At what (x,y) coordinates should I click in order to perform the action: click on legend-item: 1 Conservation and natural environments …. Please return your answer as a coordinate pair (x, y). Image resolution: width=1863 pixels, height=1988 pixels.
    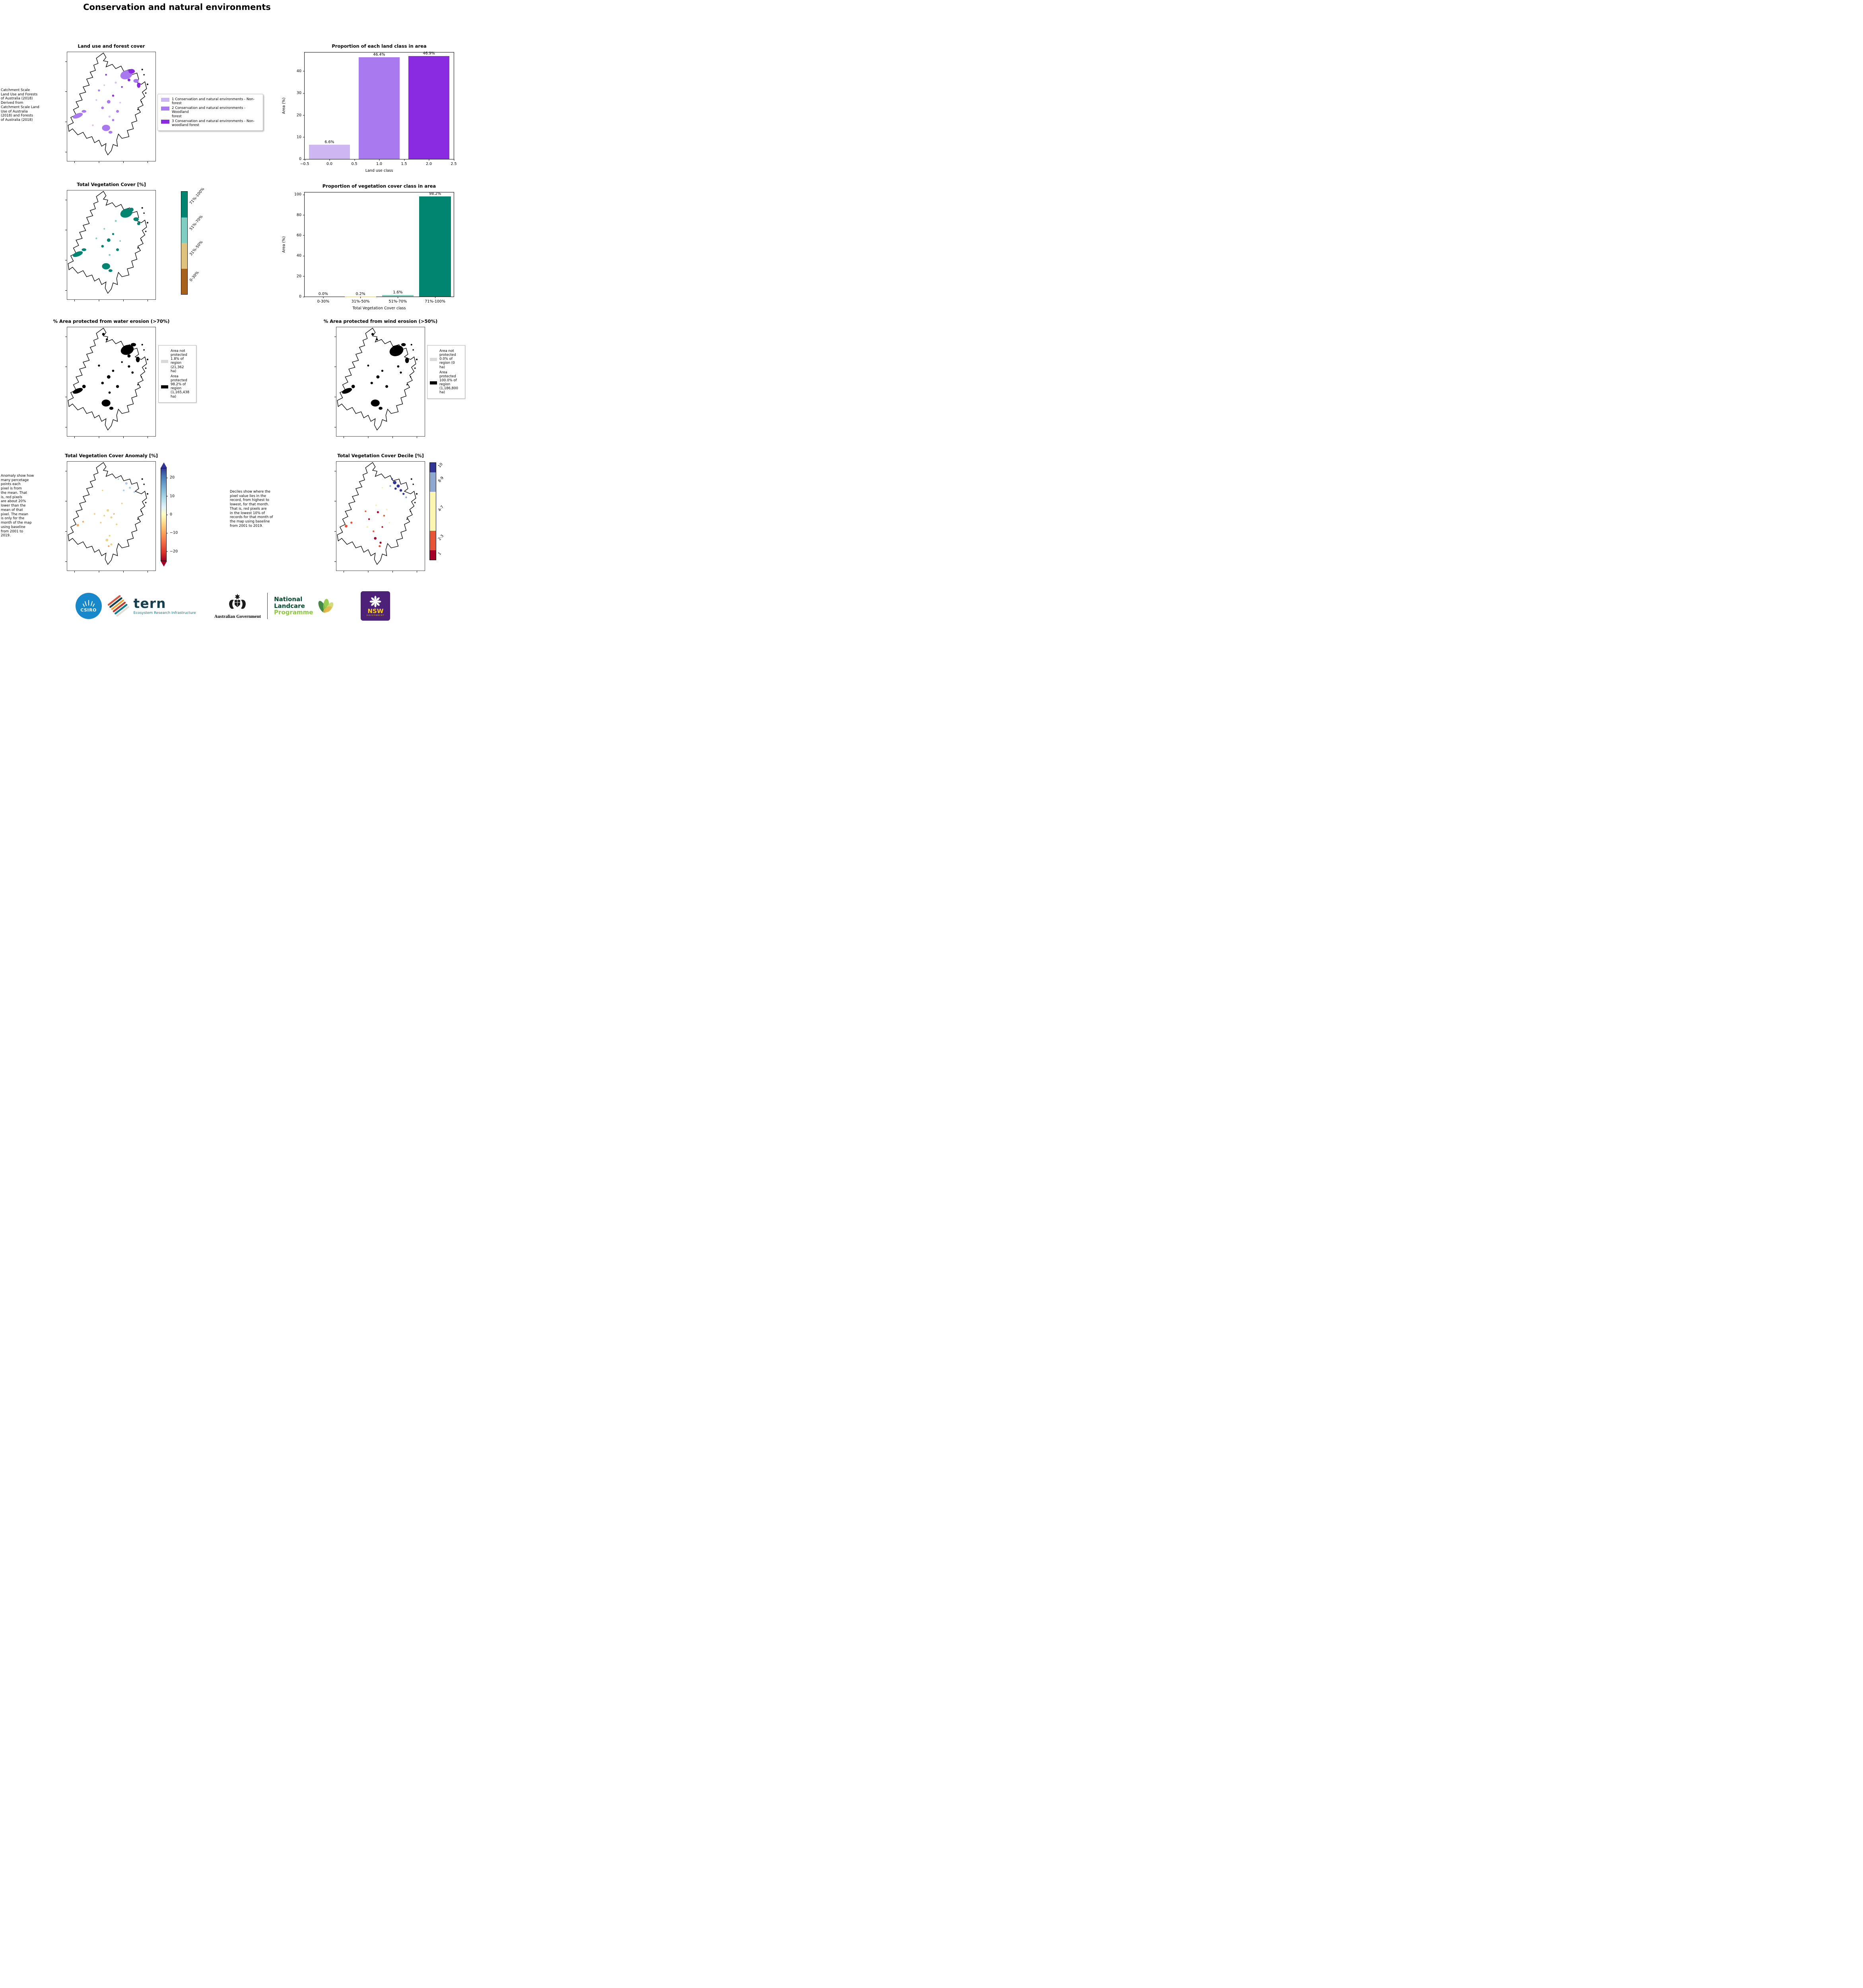
    Looking at the image, I should click on (211, 101).